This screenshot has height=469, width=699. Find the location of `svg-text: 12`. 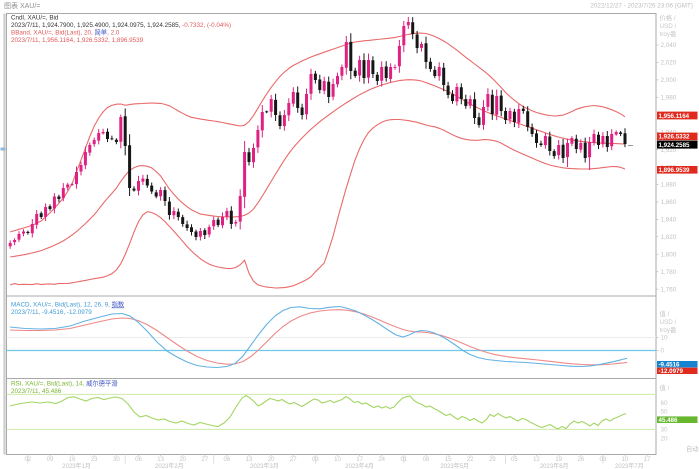

svg-text: 12 is located at coordinates (536, 460).